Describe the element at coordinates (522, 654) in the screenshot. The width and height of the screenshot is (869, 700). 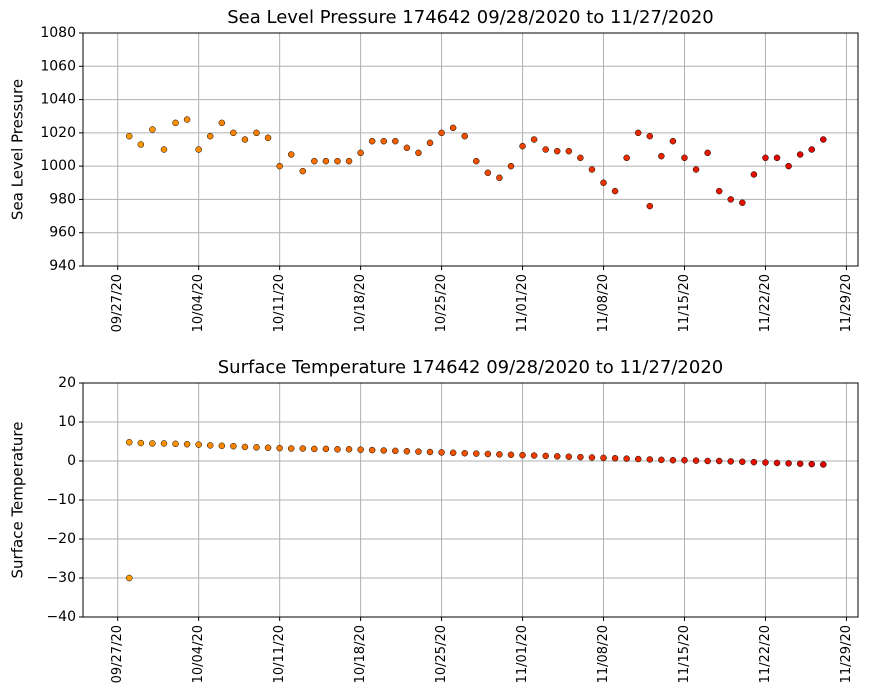
I see `x-tick-label: 11/01/20` at that location.